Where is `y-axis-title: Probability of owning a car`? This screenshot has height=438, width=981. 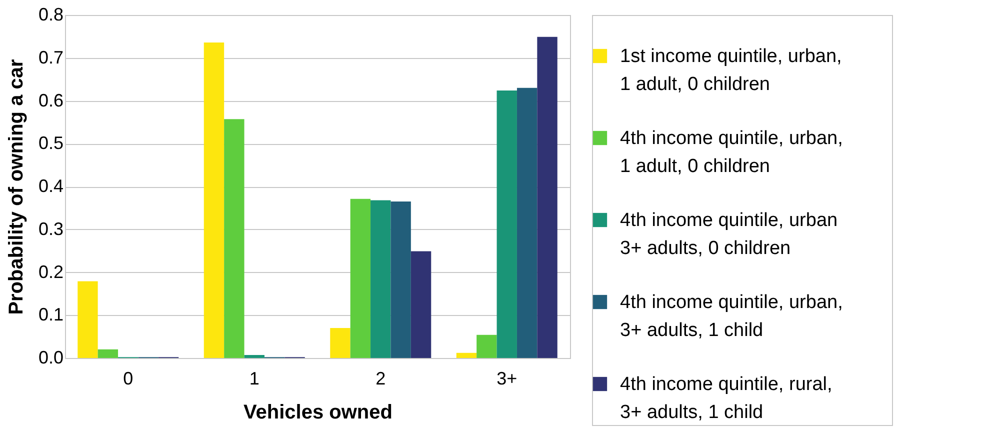 y-axis-title: Probability of owning a car is located at coordinates (16, 186).